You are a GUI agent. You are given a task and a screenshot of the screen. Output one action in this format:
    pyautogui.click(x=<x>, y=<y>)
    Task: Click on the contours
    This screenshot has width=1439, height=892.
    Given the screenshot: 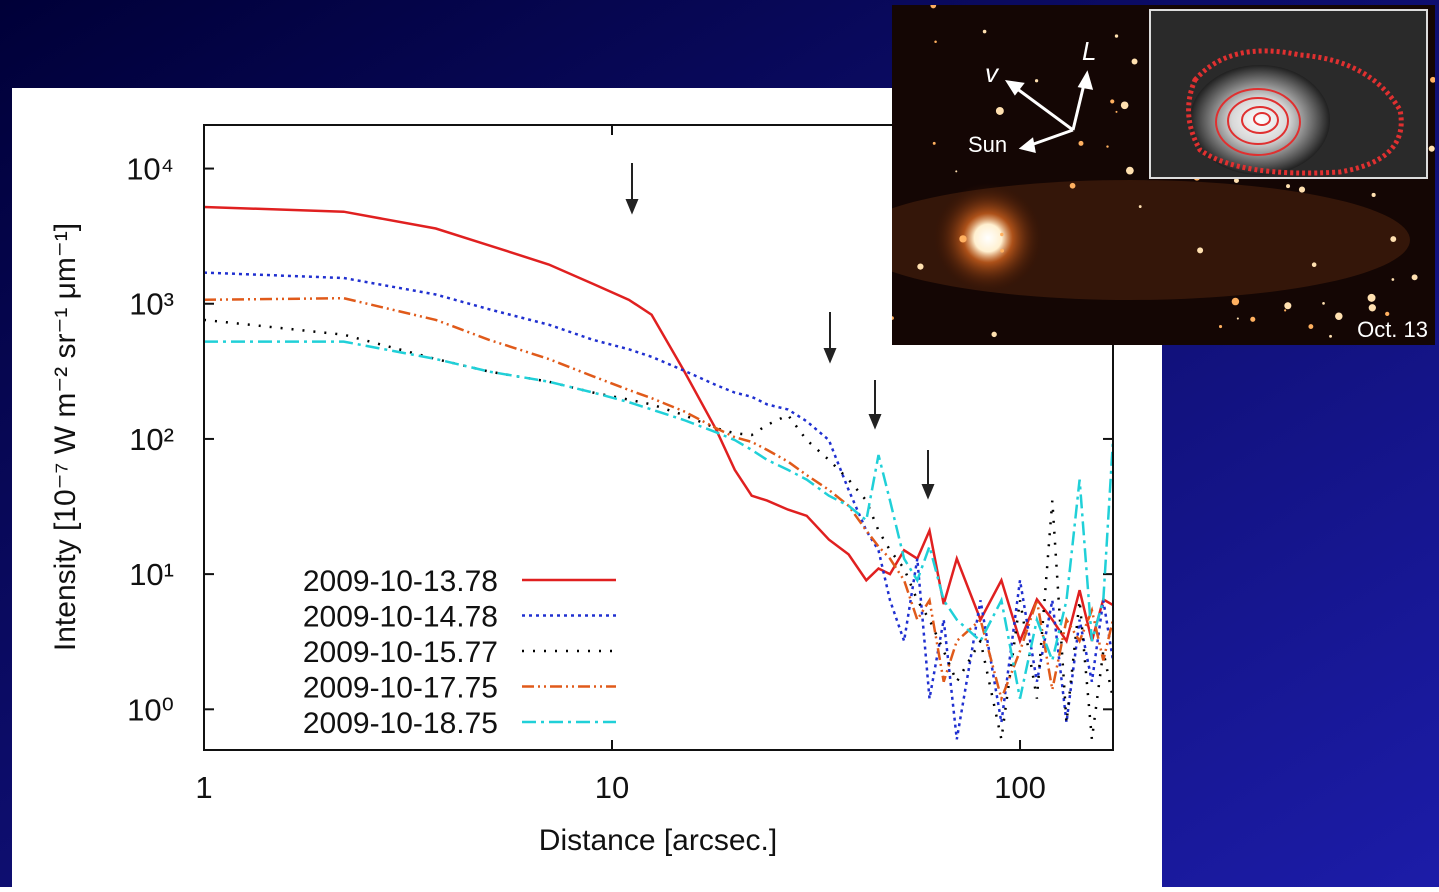 What is the action you would take?
    pyautogui.click(x=1295, y=112)
    